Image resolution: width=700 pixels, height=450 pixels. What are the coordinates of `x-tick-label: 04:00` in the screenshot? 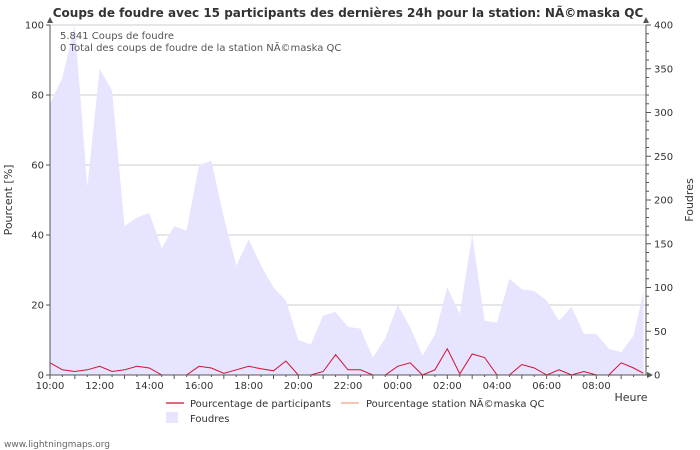 It's located at (497, 386).